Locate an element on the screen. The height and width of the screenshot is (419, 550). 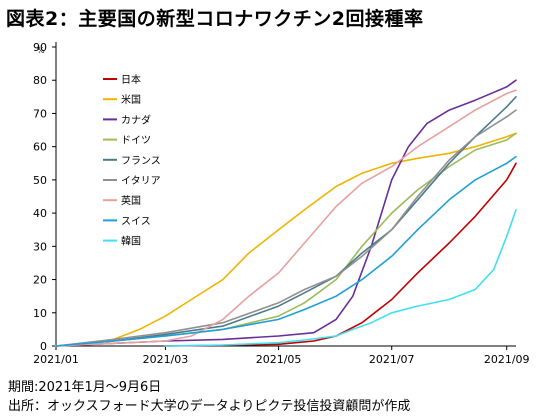
legend-label: ドイツ is located at coordinates (136, 141).